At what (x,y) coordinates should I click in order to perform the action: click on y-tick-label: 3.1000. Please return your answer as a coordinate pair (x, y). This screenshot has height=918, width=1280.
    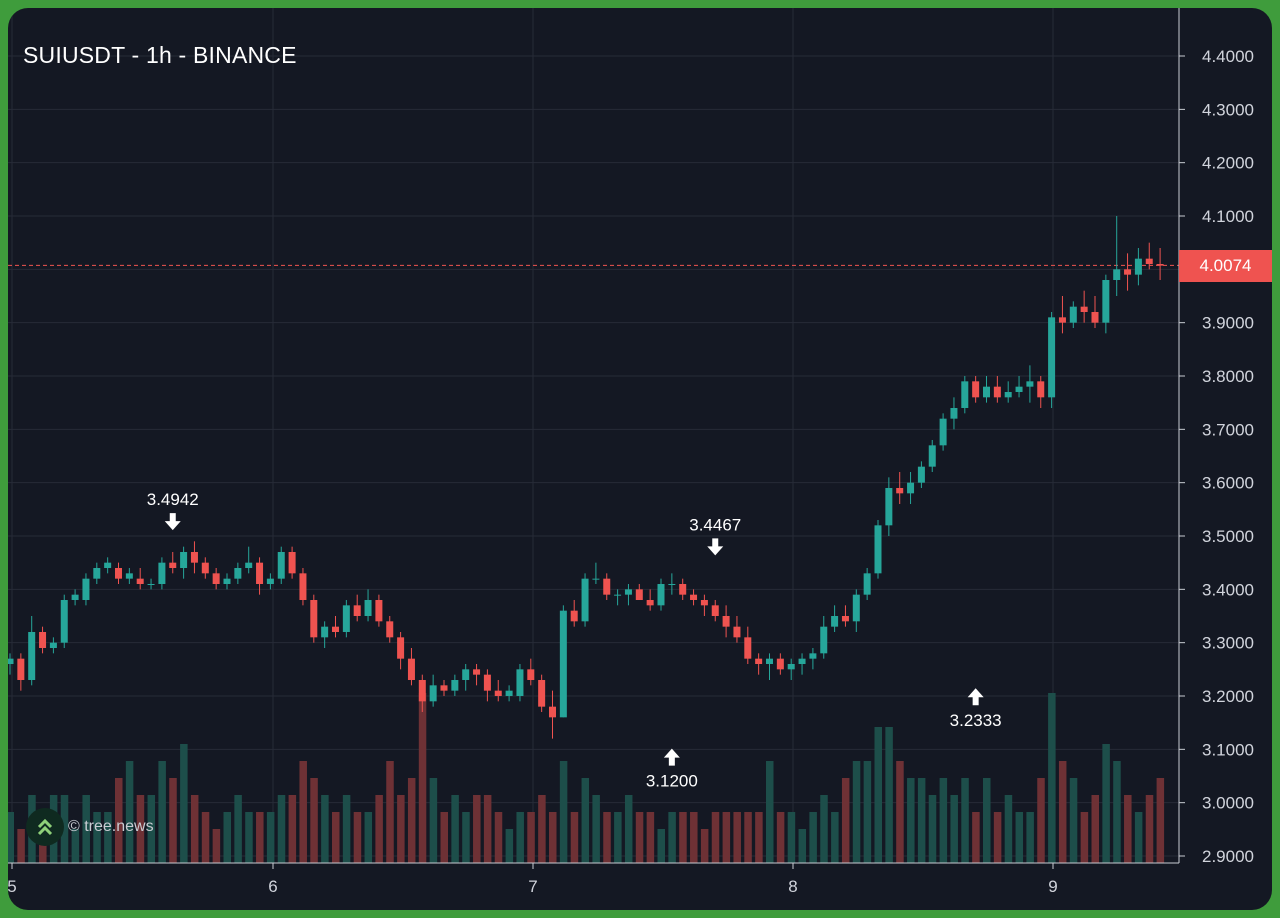
    Looking at the image, I should click on (1228, 749).